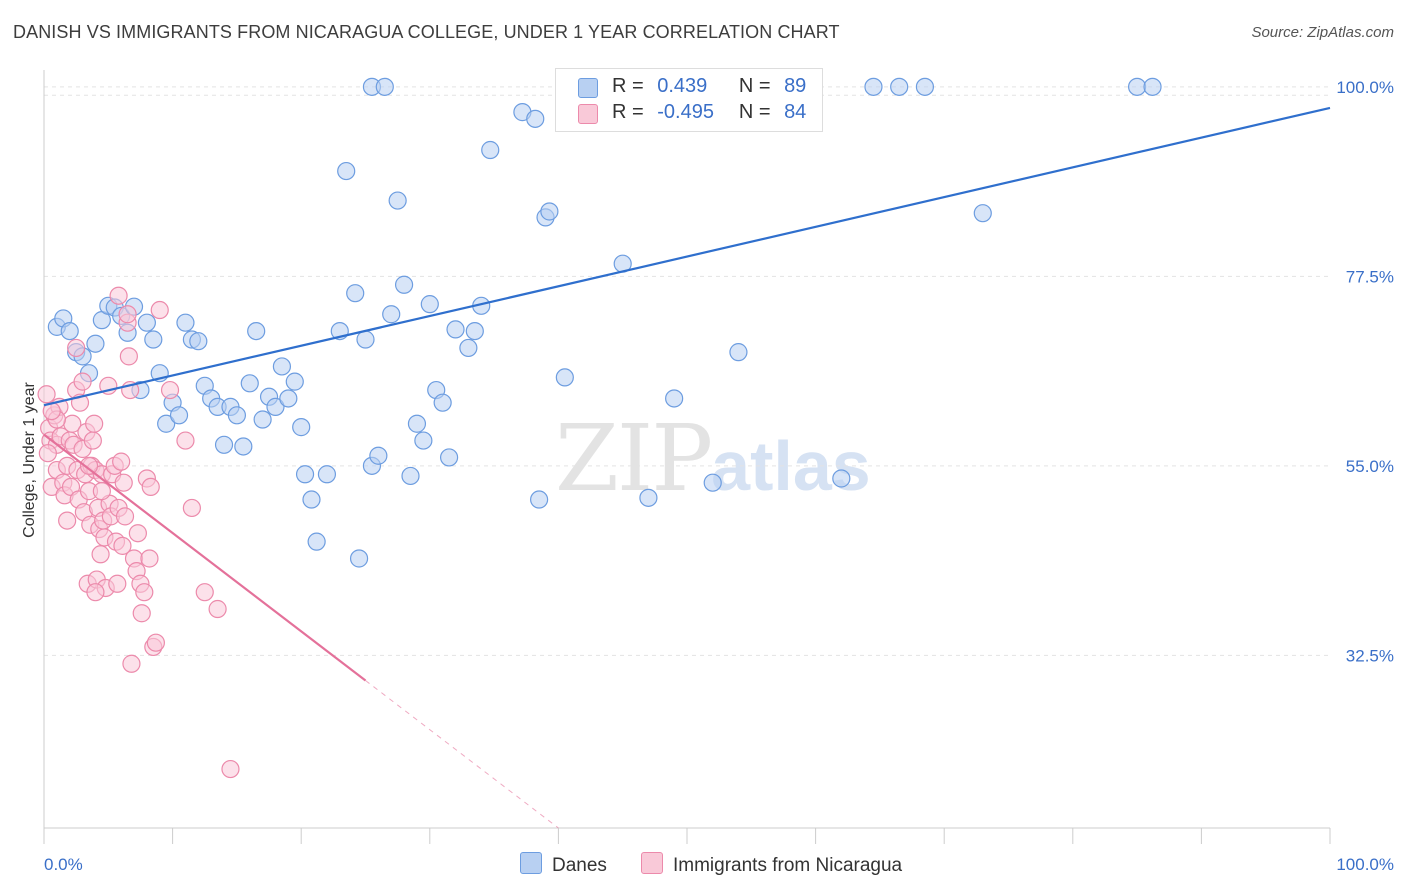 The width and height of the screenshot is (1406, 892). I want to click on legend-swatch-danes, so click(588, 88).